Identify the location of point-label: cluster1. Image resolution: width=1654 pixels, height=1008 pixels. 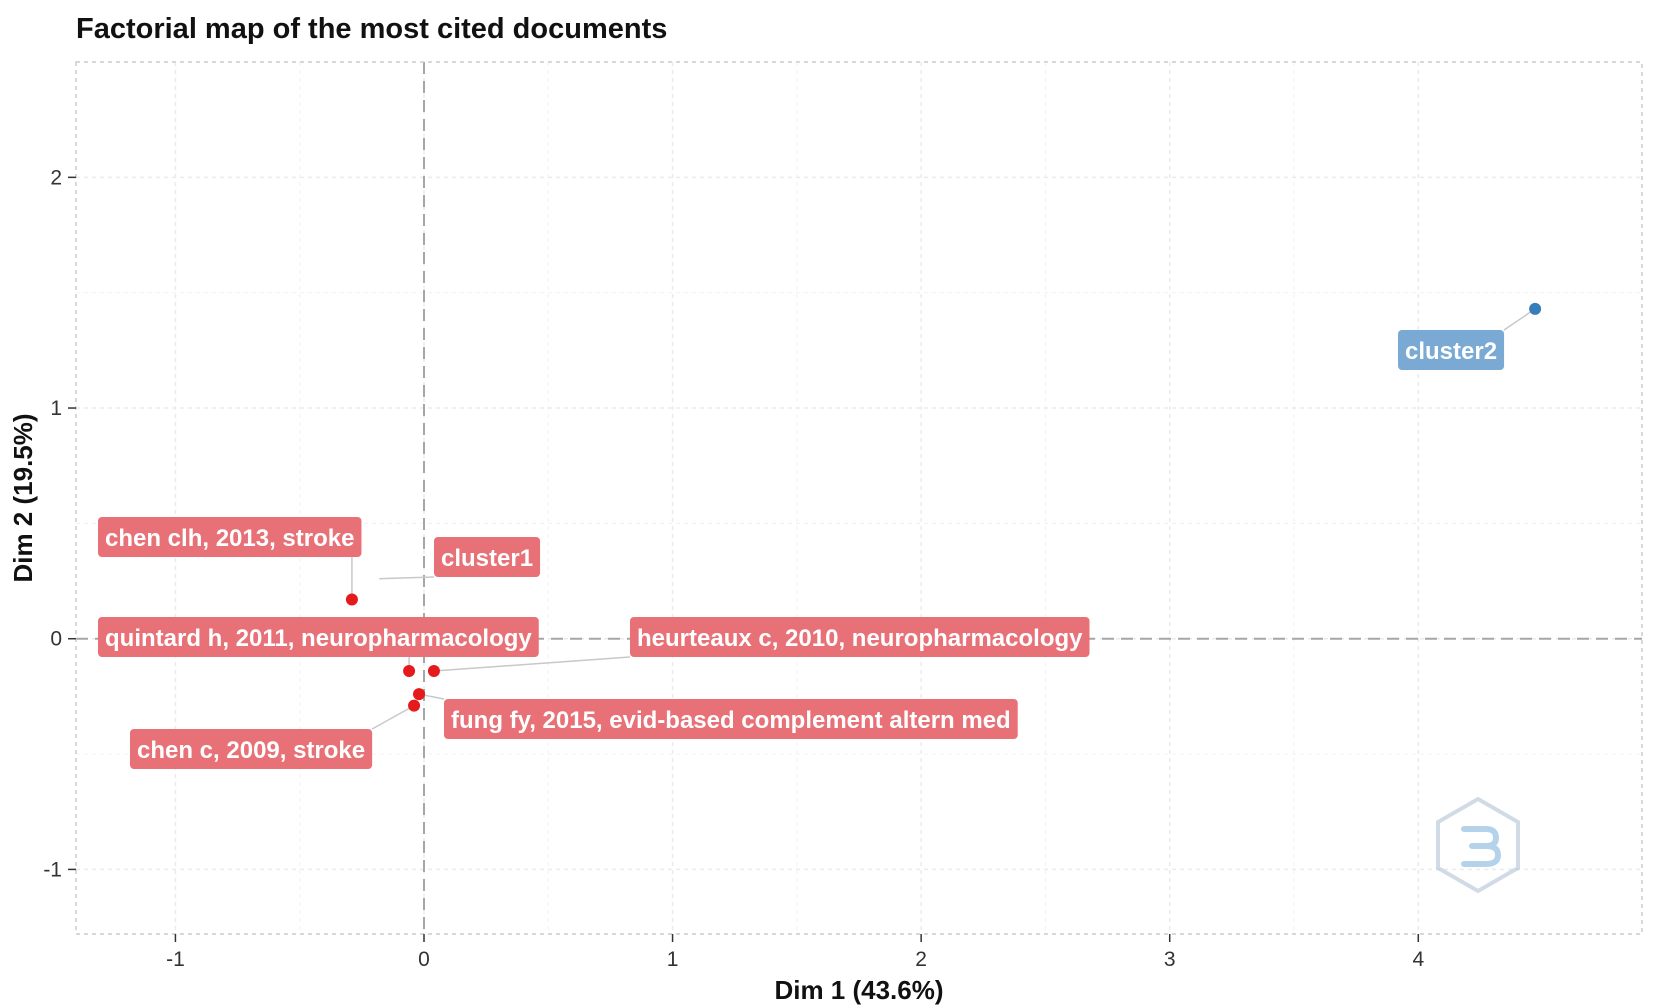
(487, 557).